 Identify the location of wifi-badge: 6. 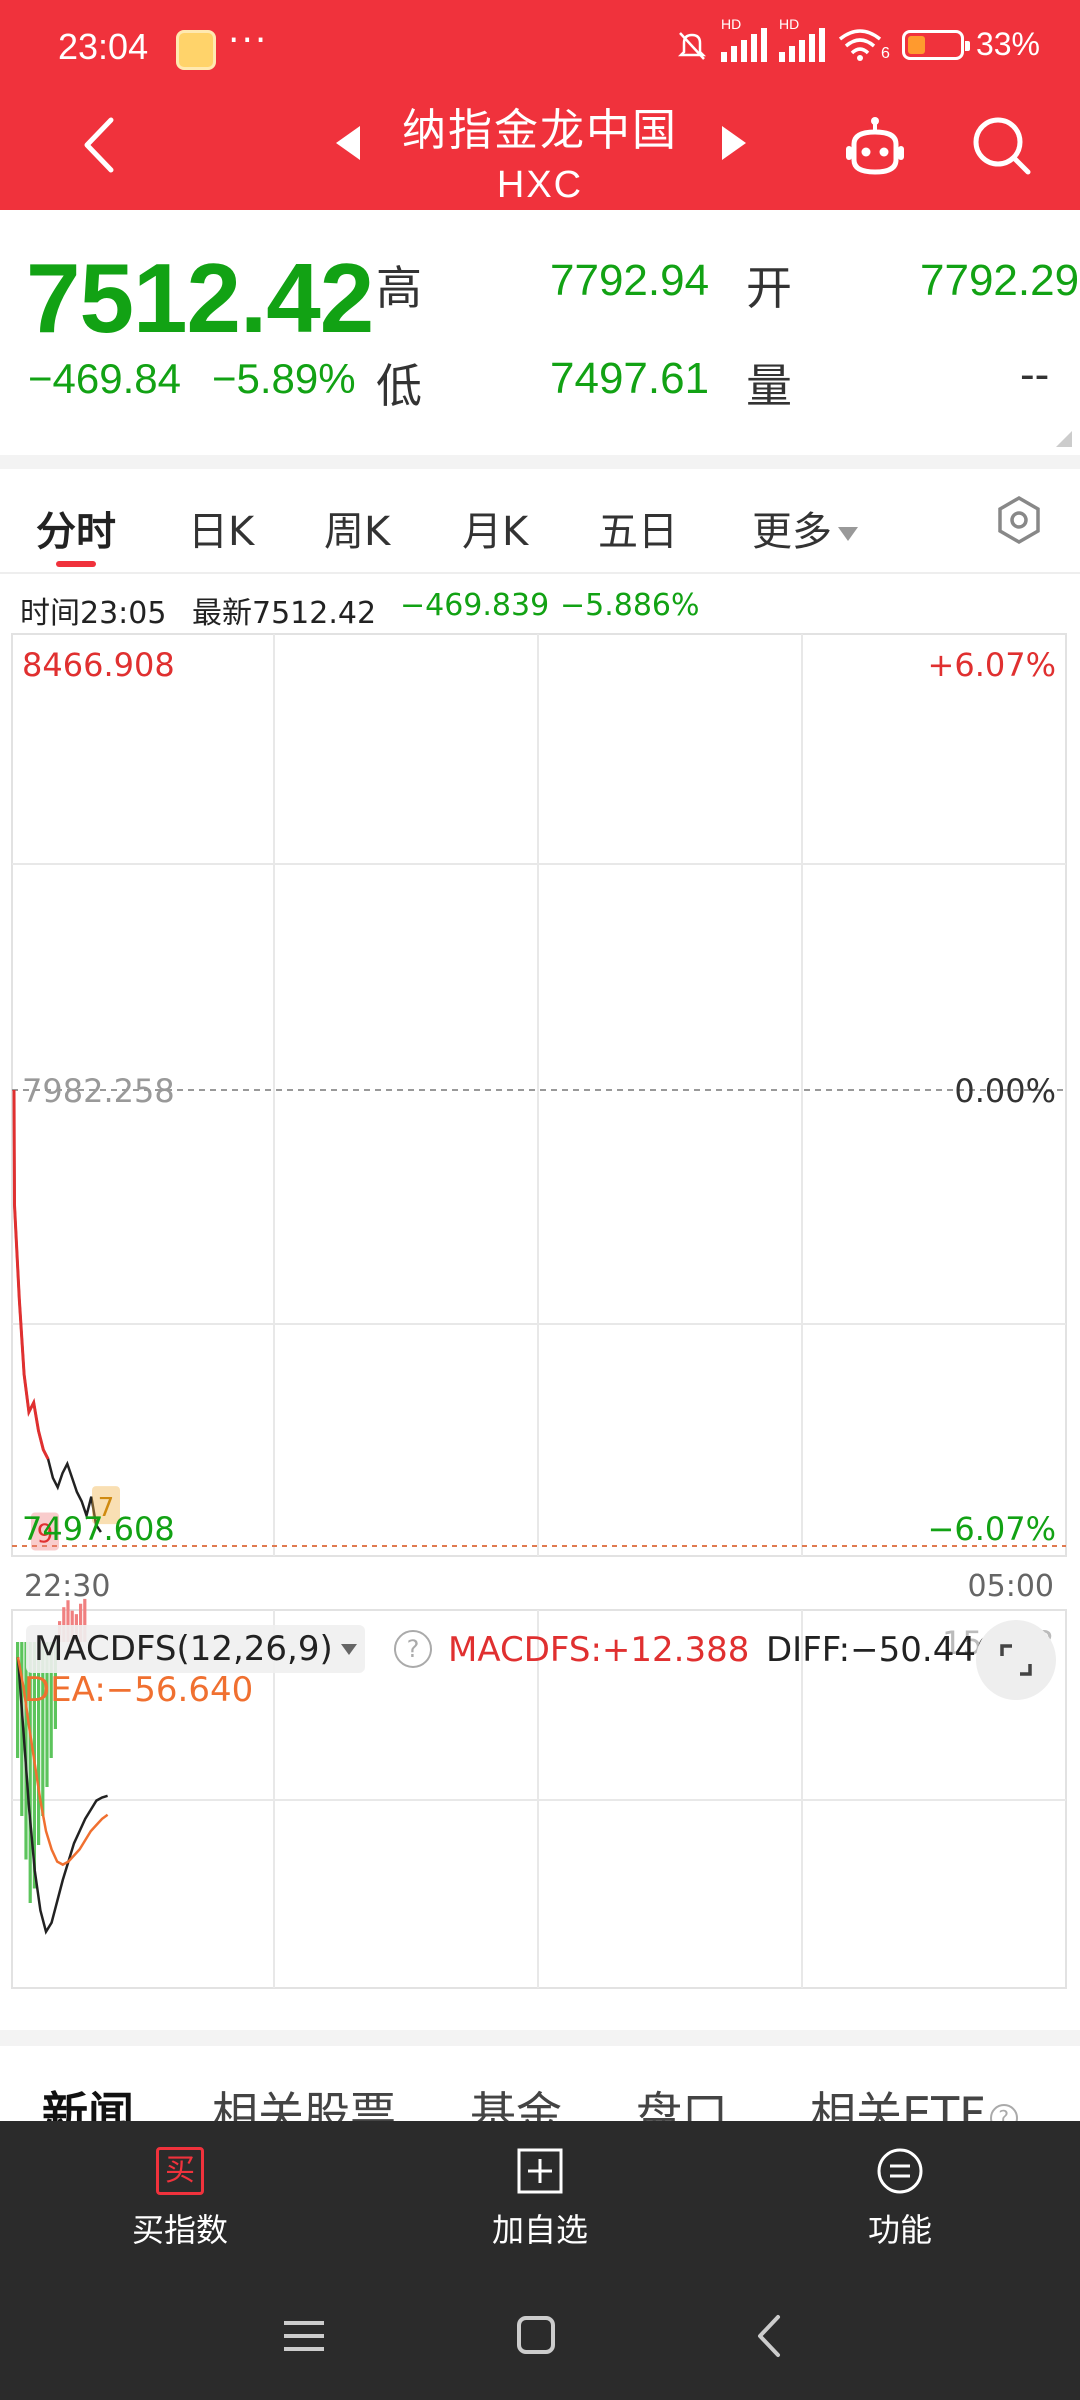
(885, 53).